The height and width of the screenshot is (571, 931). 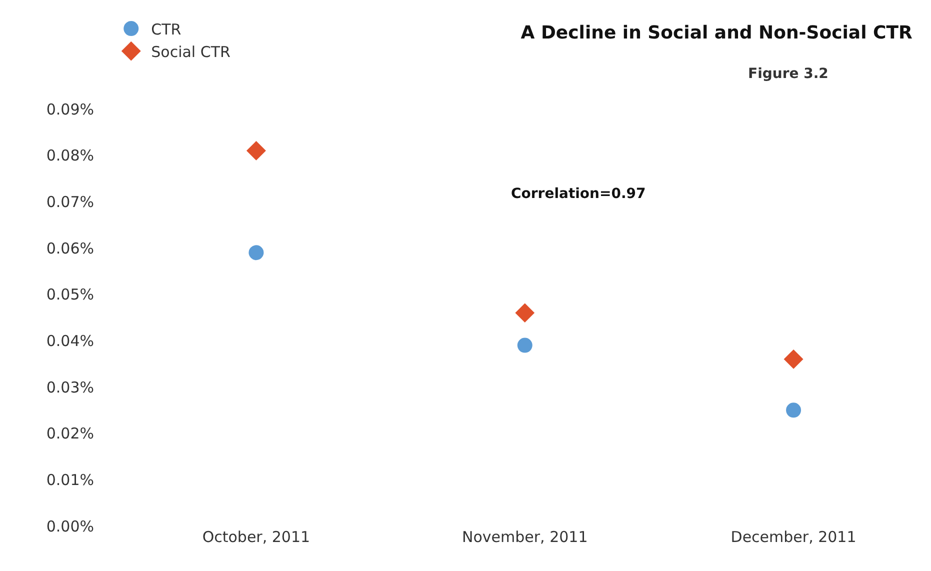 I want to click on chart-subtitle: Figure 3.2, so click(x=788, y=74).